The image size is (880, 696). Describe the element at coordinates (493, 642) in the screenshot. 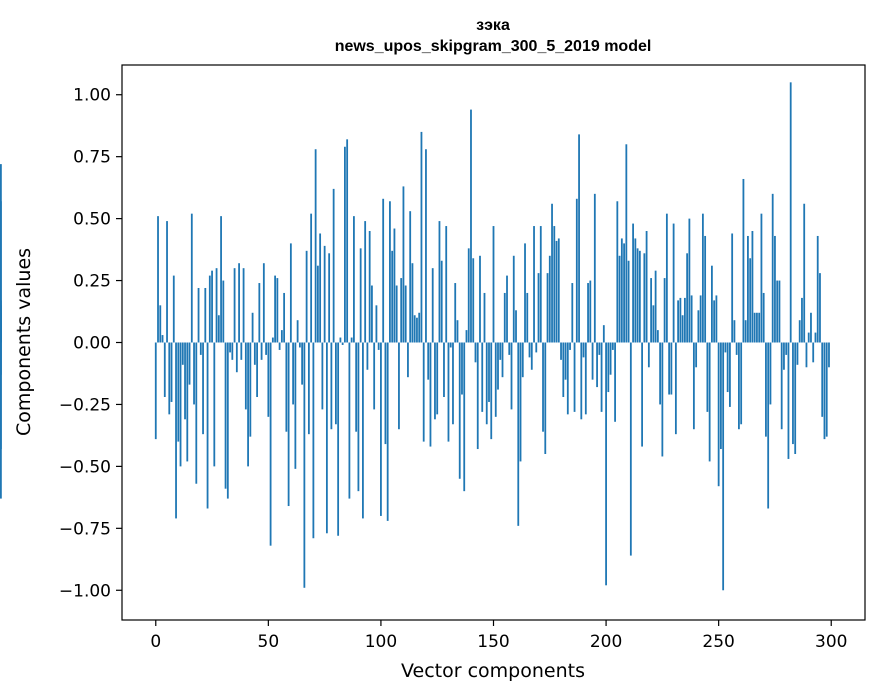

I see `x-tick-label: 150` at that location.